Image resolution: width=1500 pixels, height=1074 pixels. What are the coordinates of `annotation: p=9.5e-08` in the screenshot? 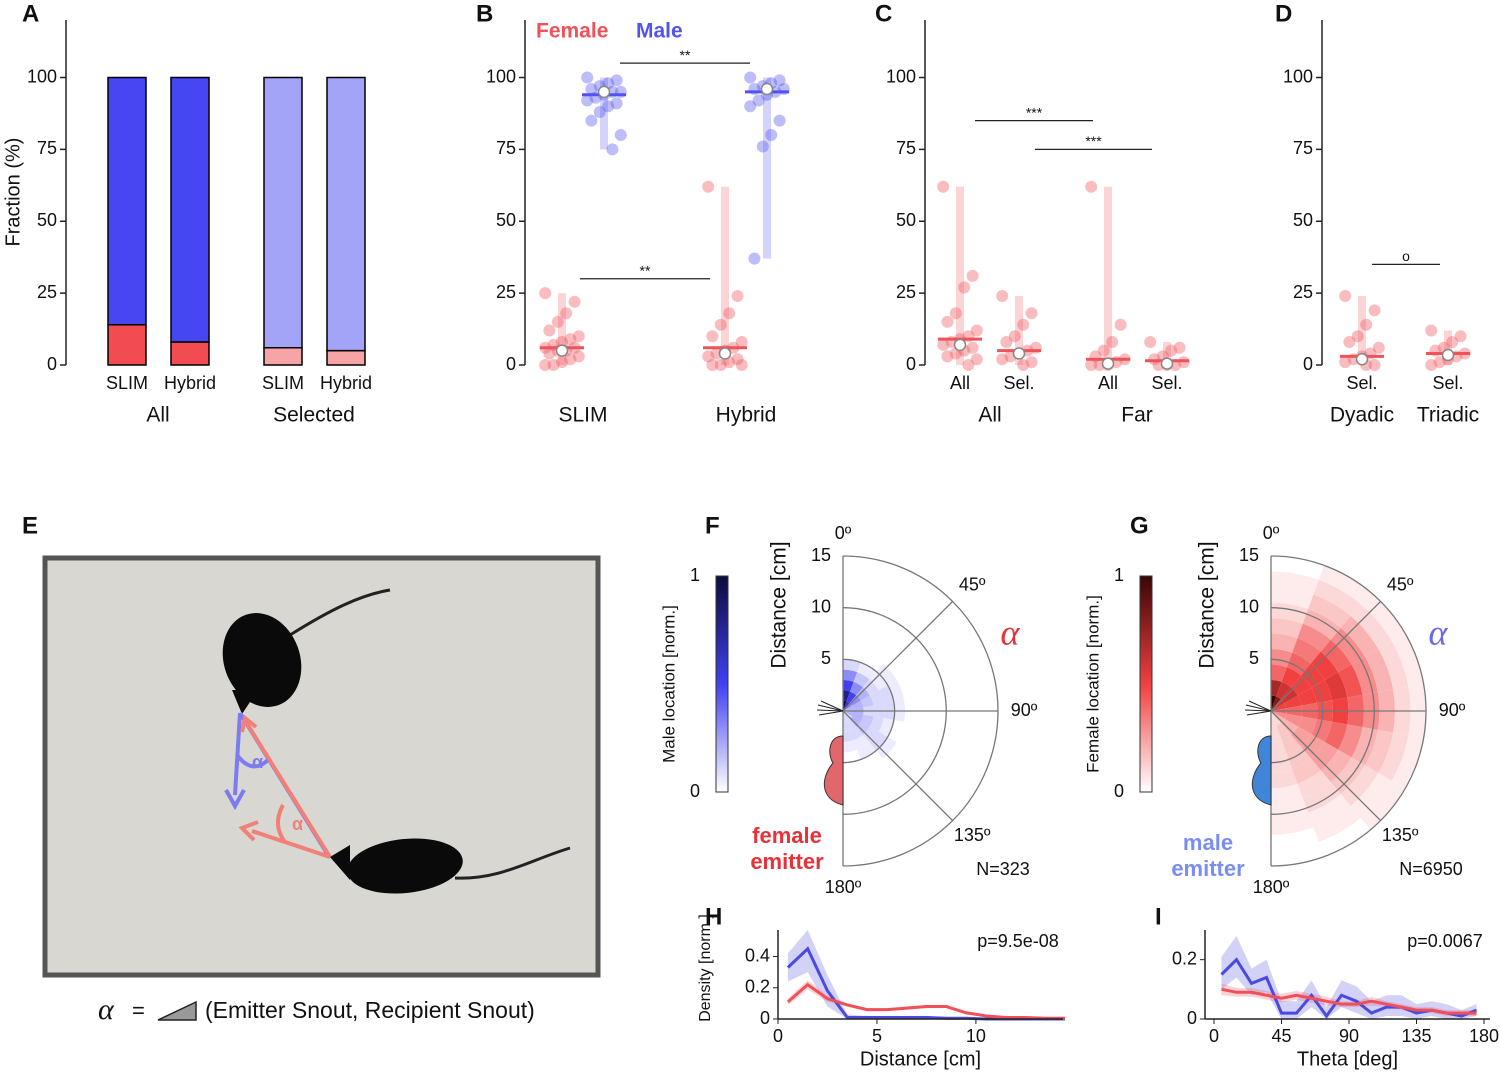 It's located at (1018, 941).